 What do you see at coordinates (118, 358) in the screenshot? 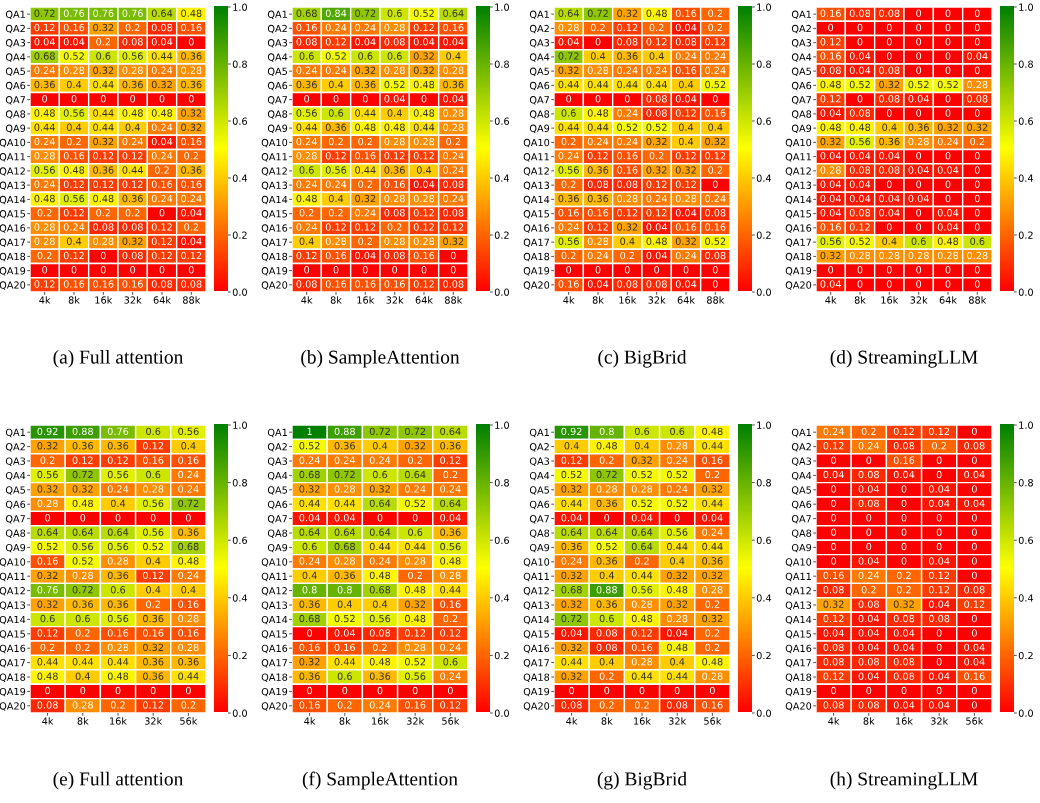
I see `text: (a) Full attention` at bounding box center [118, 358].